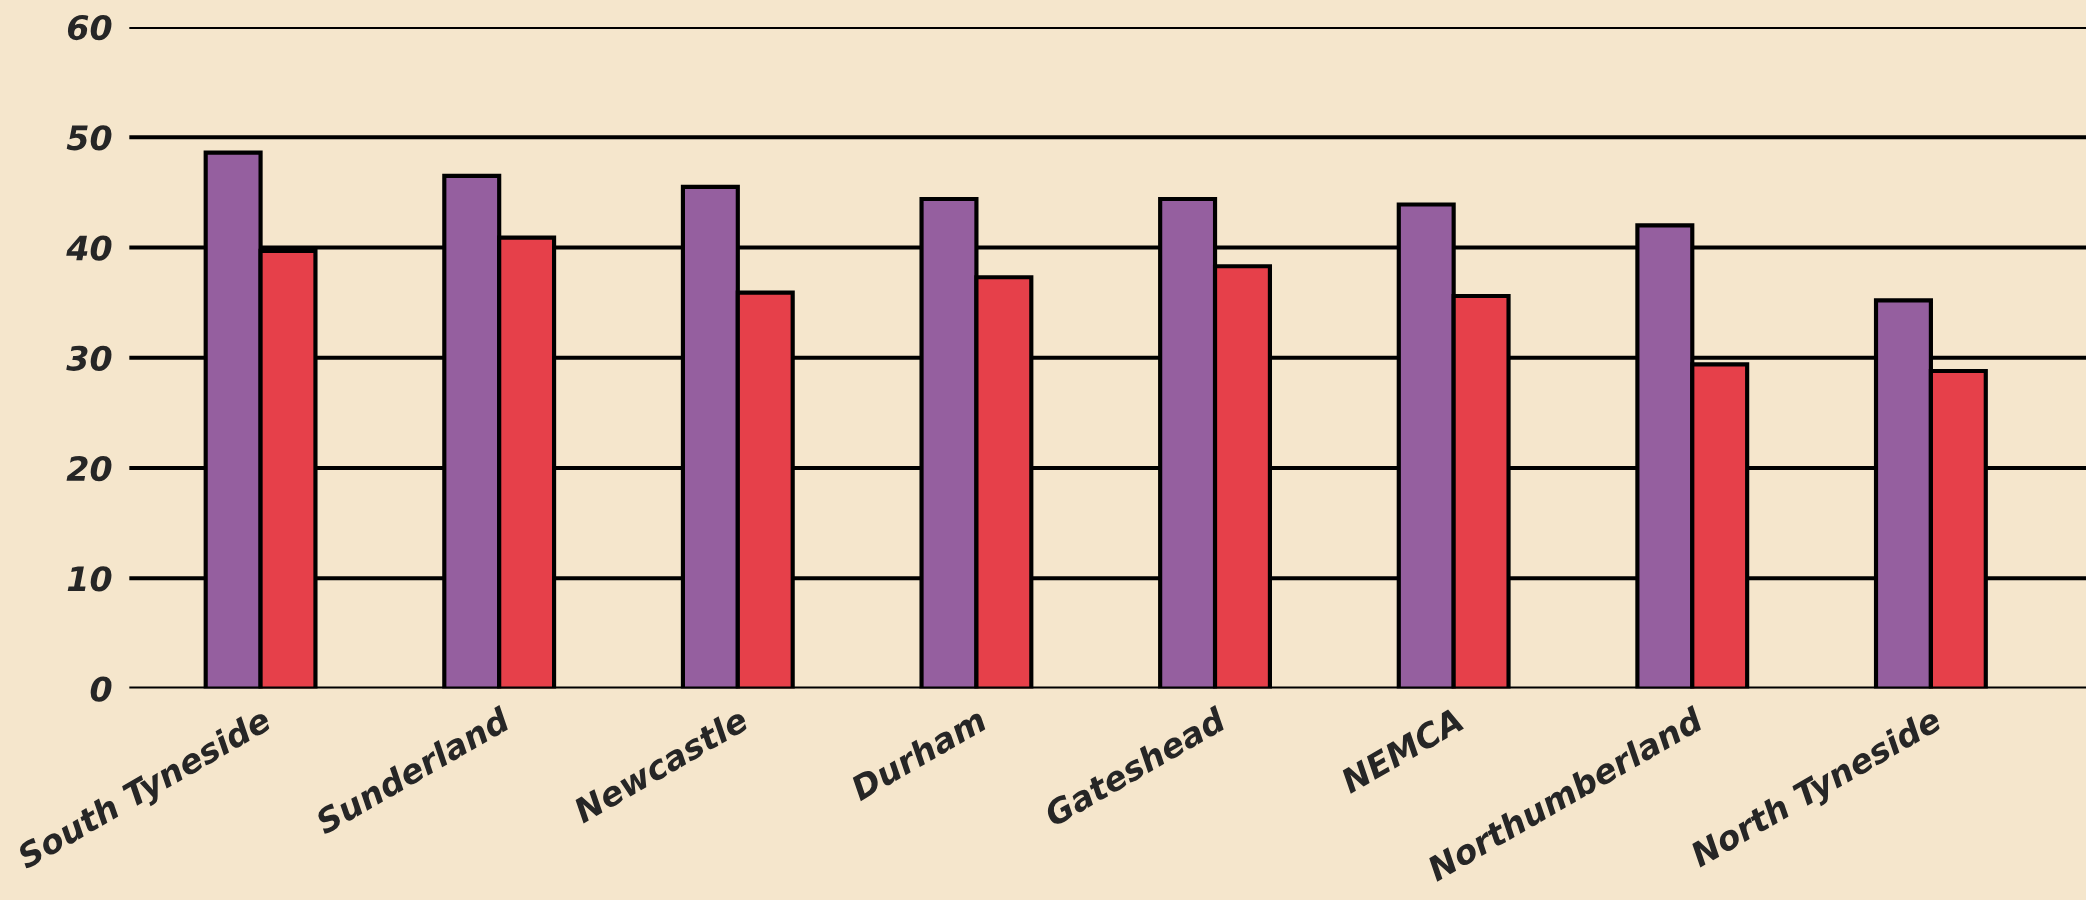 The image size is (2086, 900). Describe the element at coordinates (89, 358) in the screenshot. I see `y-tick-label: 30` at that location.